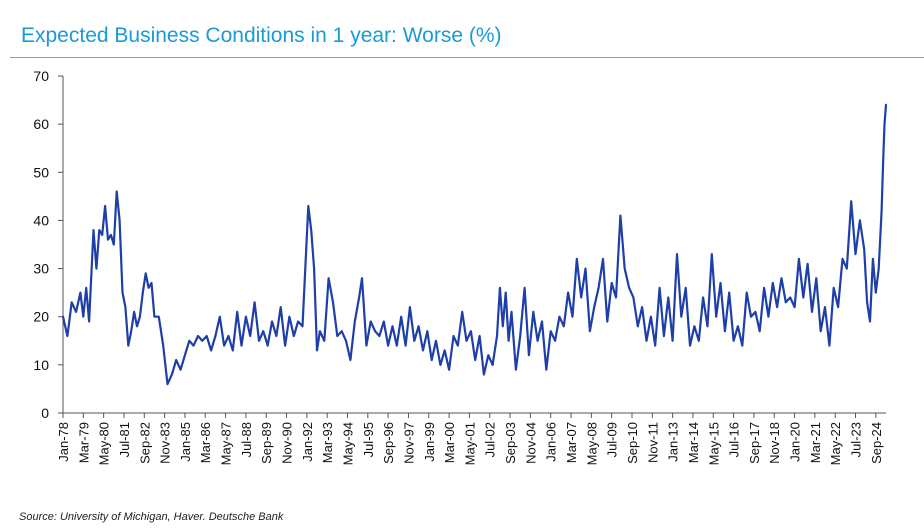  Describe the element at coordinates (287, 443) in the screenshot. I see `x-tick-label: Nov-90` at that location.